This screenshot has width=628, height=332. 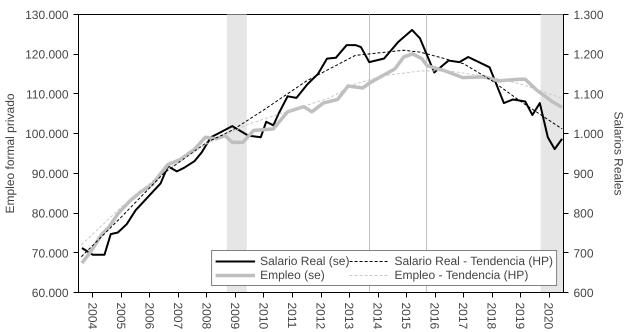 I want to click on y2-tick-label: 700, so click(x=584, y=253).